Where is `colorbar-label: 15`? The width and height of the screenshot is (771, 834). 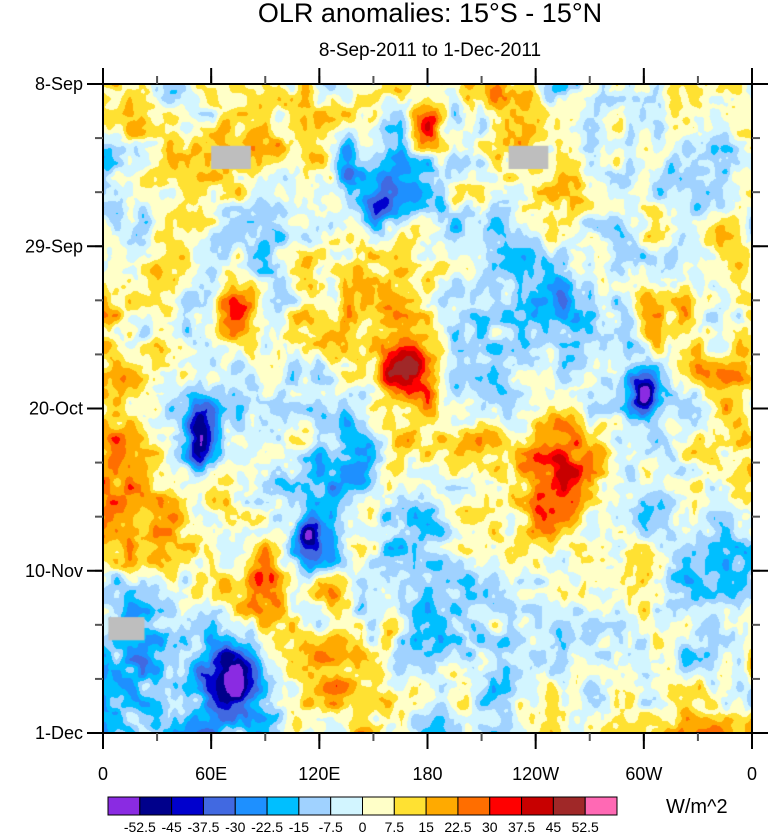 colorbar-label: 15 is located at coordinates (426, 826).